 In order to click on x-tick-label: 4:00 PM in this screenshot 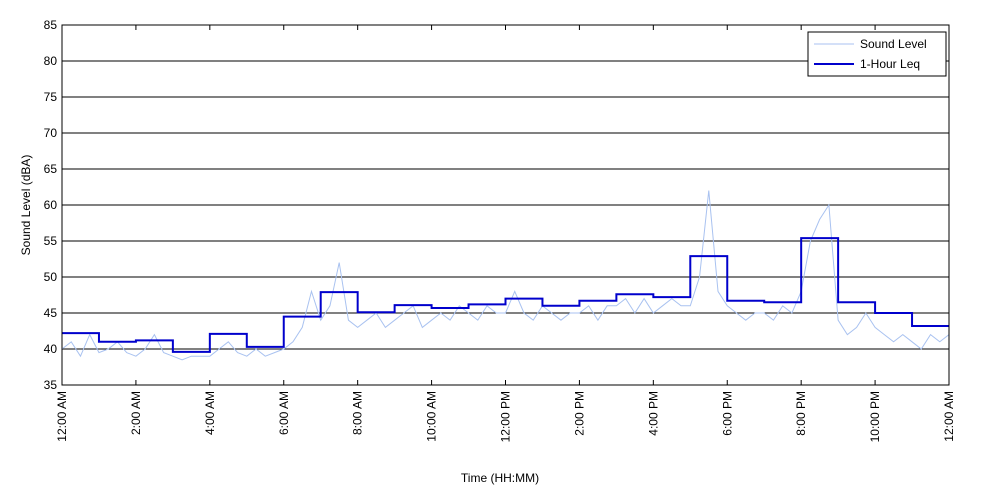, I will do `click(653, 413)`.